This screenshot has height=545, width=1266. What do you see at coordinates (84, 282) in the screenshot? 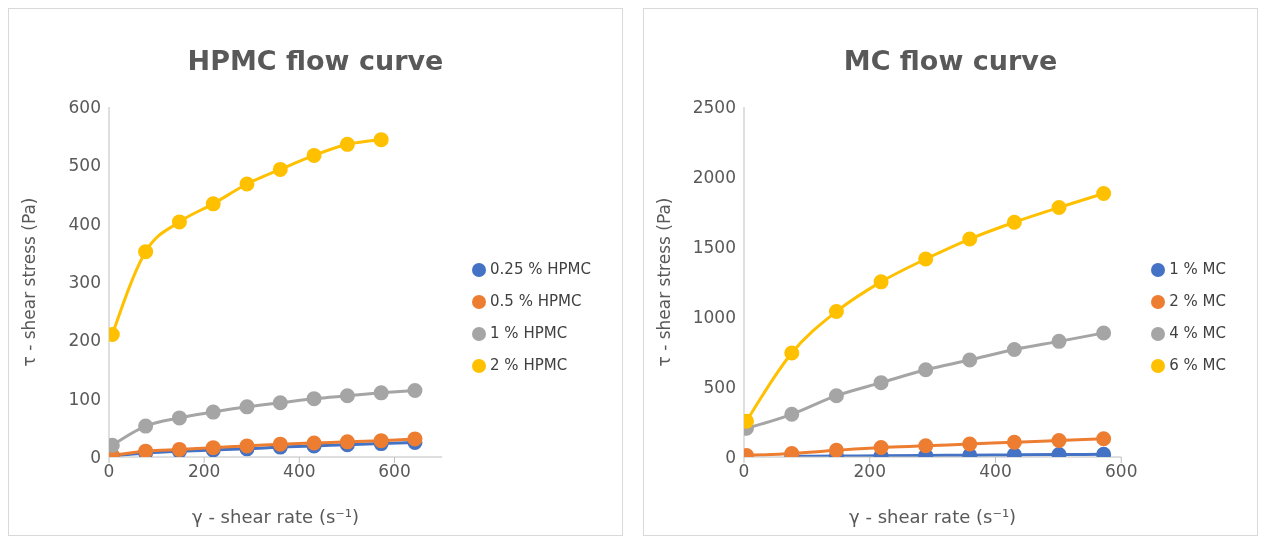
I see `y-tick-label: 300` at bounding box center [84, 282].